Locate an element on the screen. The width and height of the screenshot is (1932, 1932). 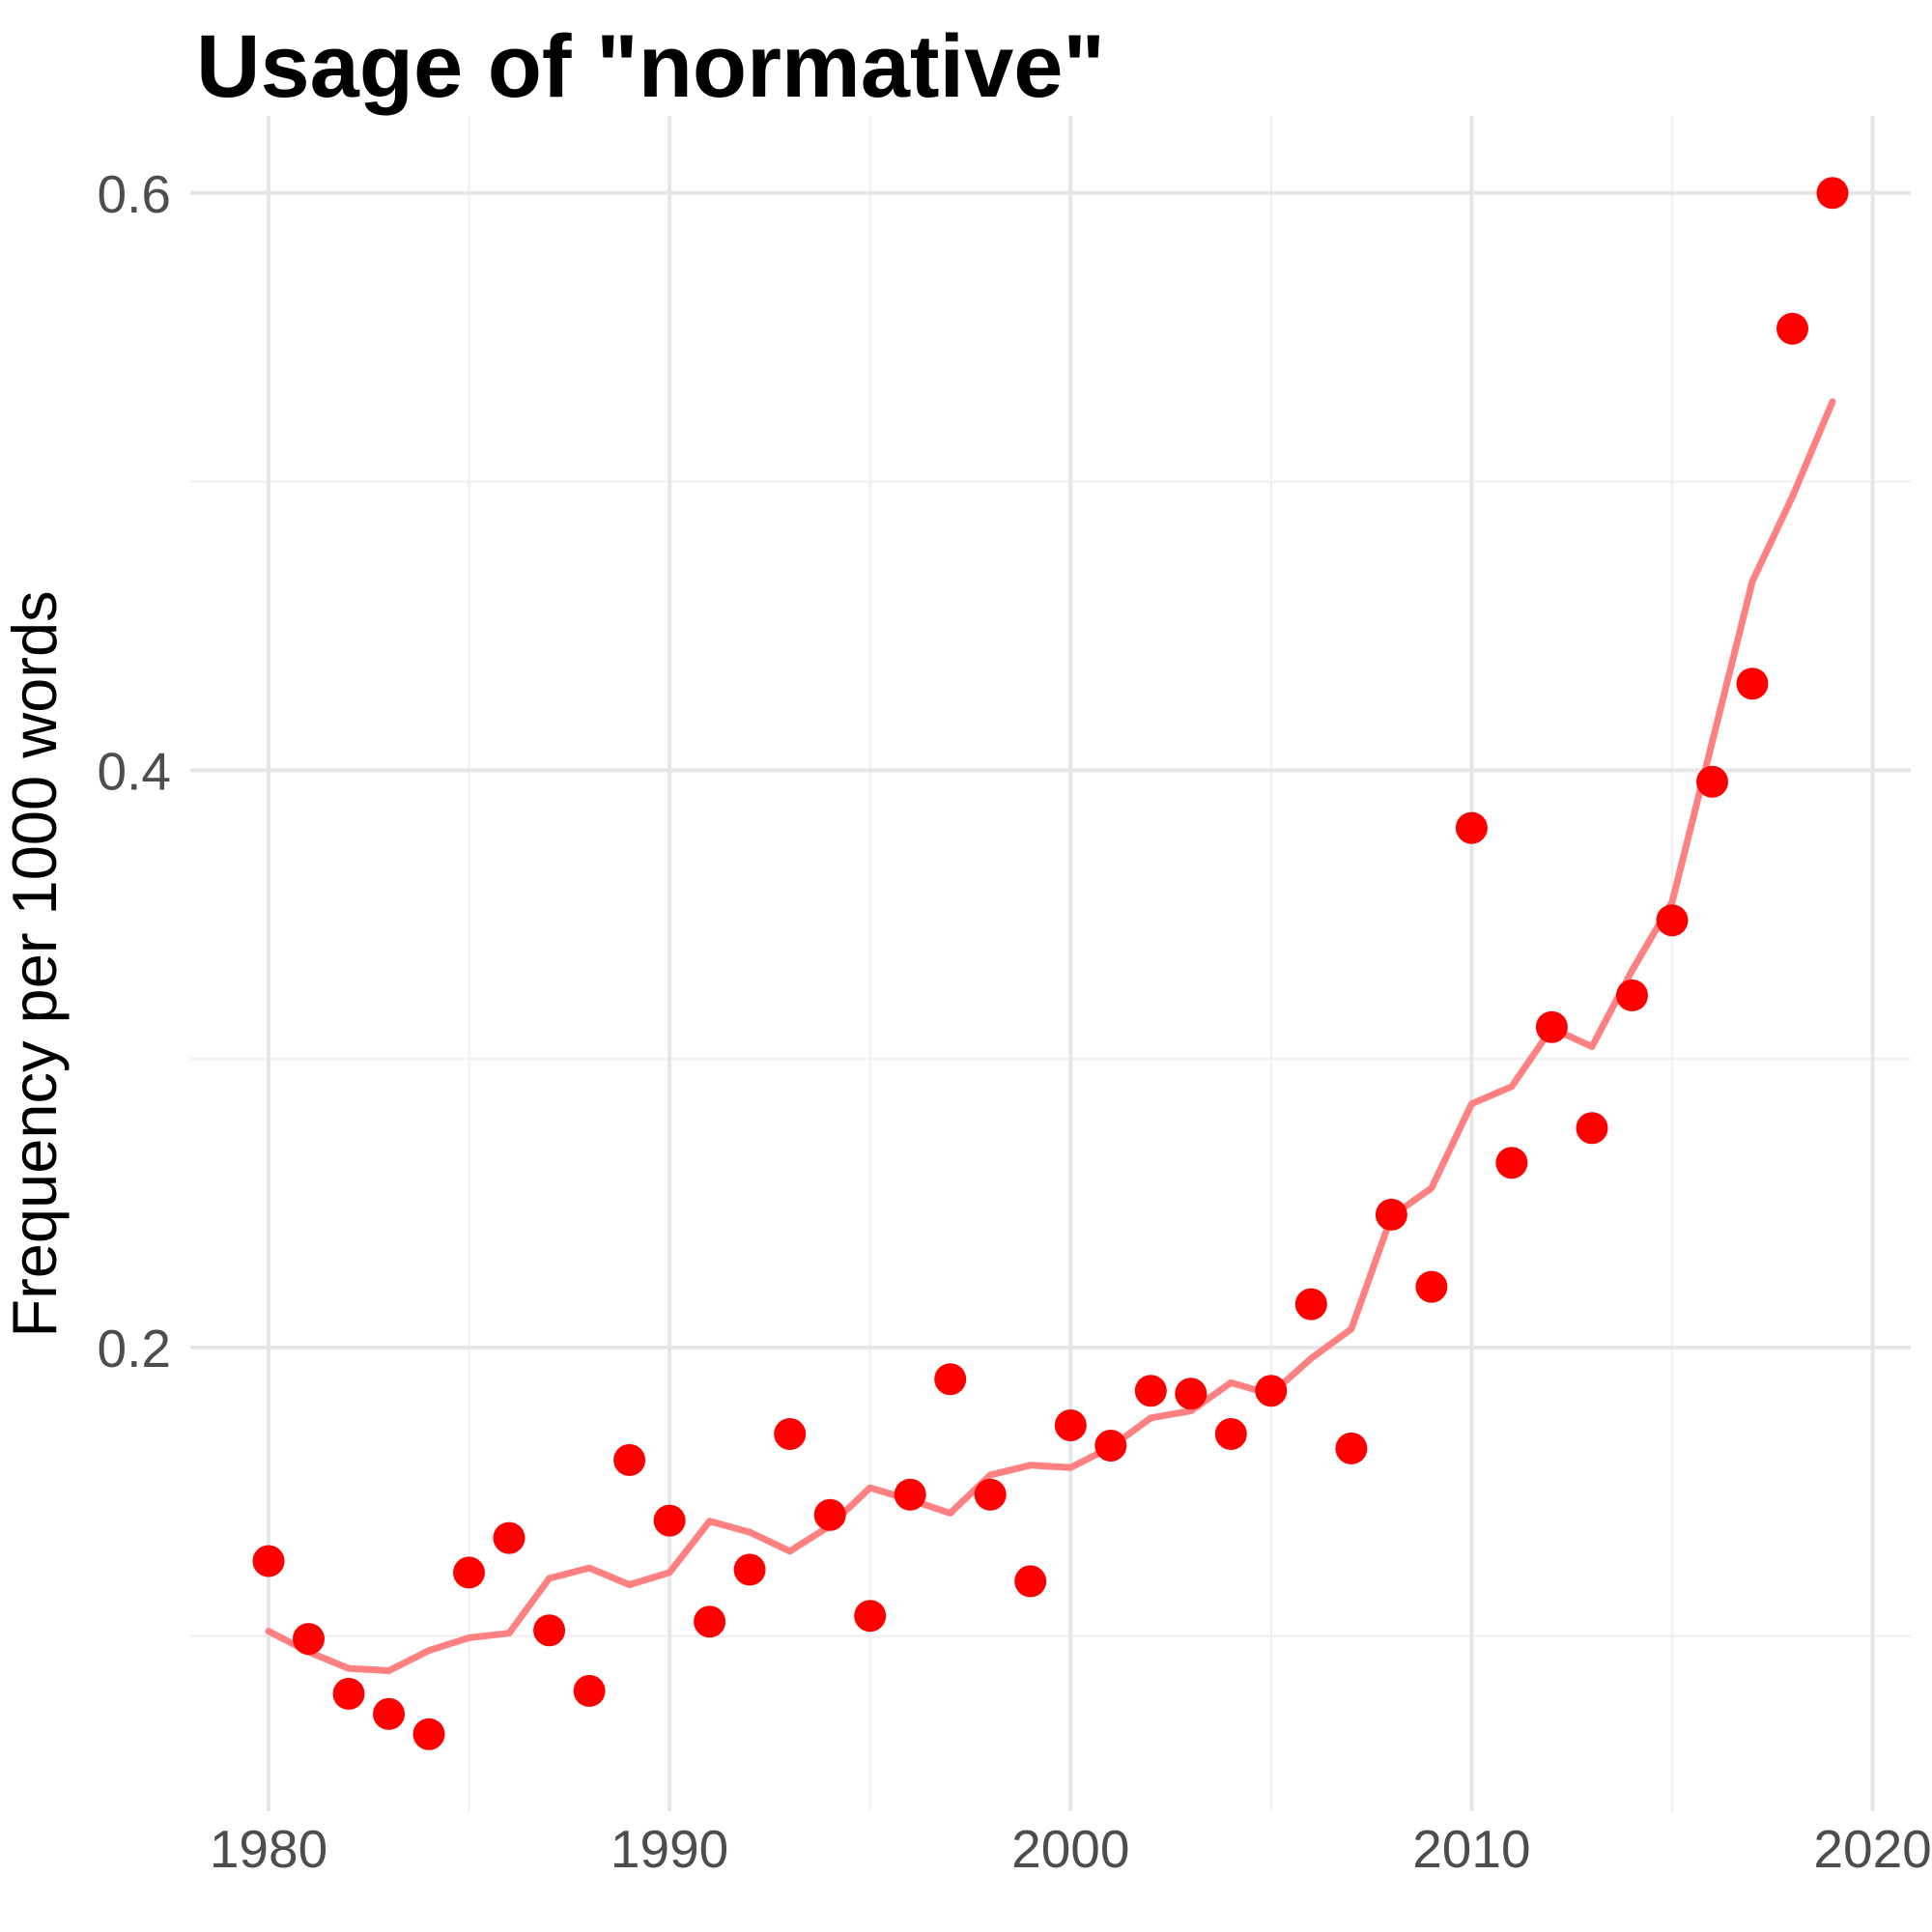
x-tick-label: 1990 is located at coordinates (669, 1849).